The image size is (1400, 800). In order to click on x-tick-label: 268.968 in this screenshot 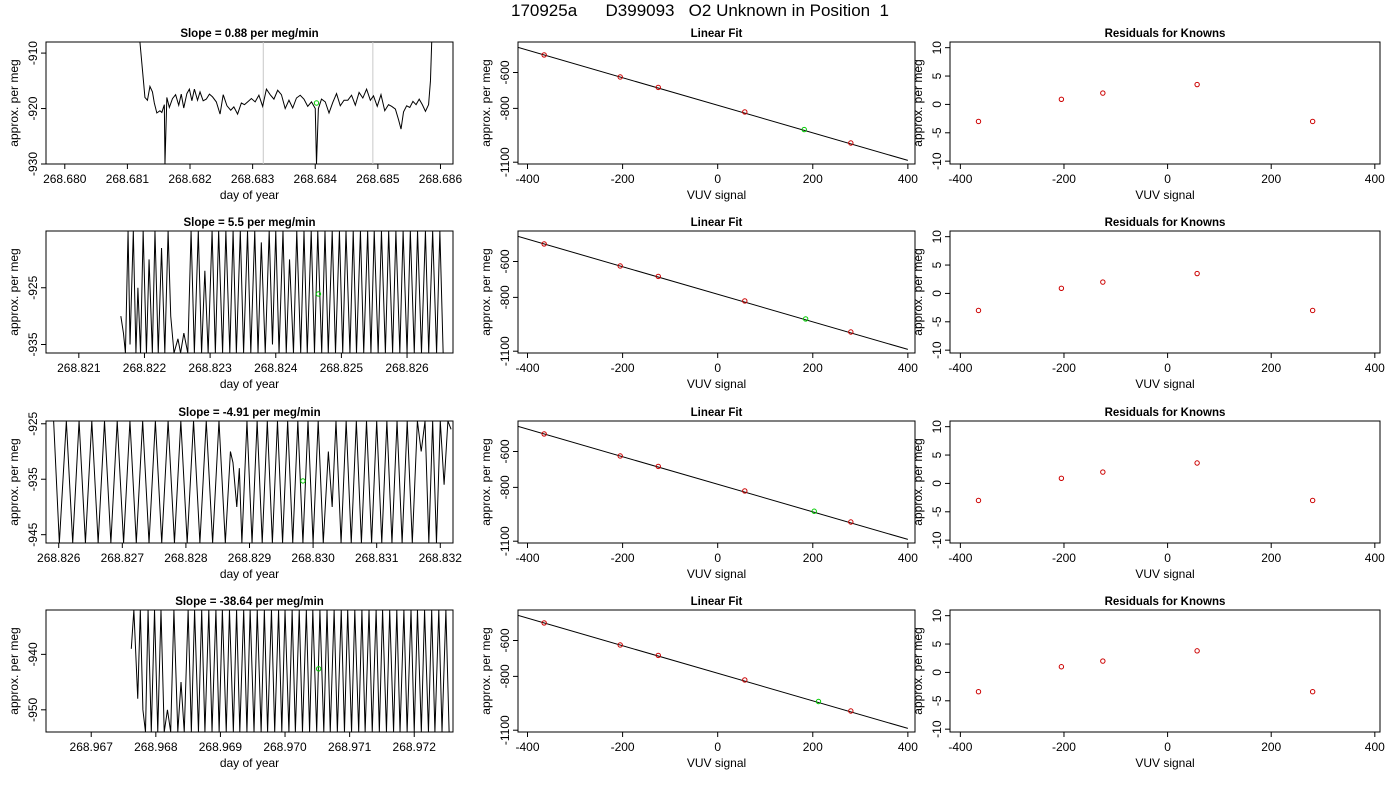, I will do `click(156, 747)`.